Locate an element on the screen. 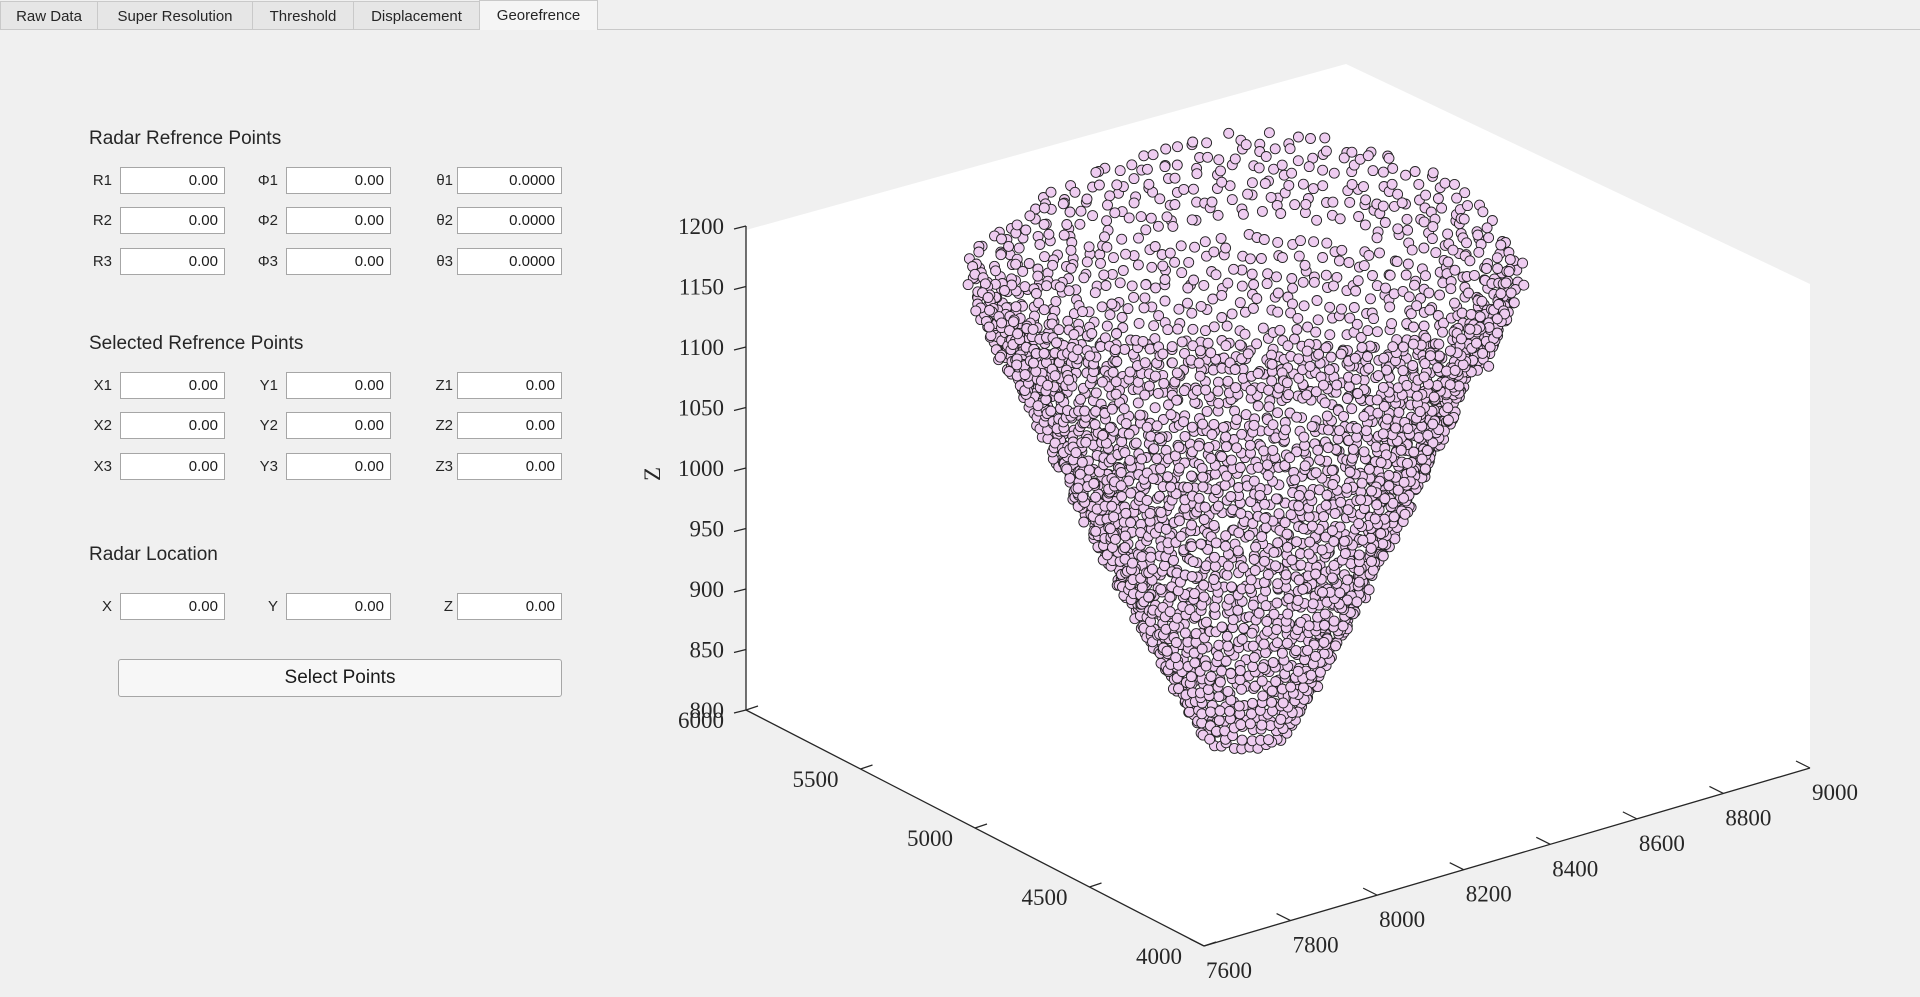 Image resolution: width=1920 pixels, height=997 pixels. y2-label: Y2 is located at coordinates (268, 425).